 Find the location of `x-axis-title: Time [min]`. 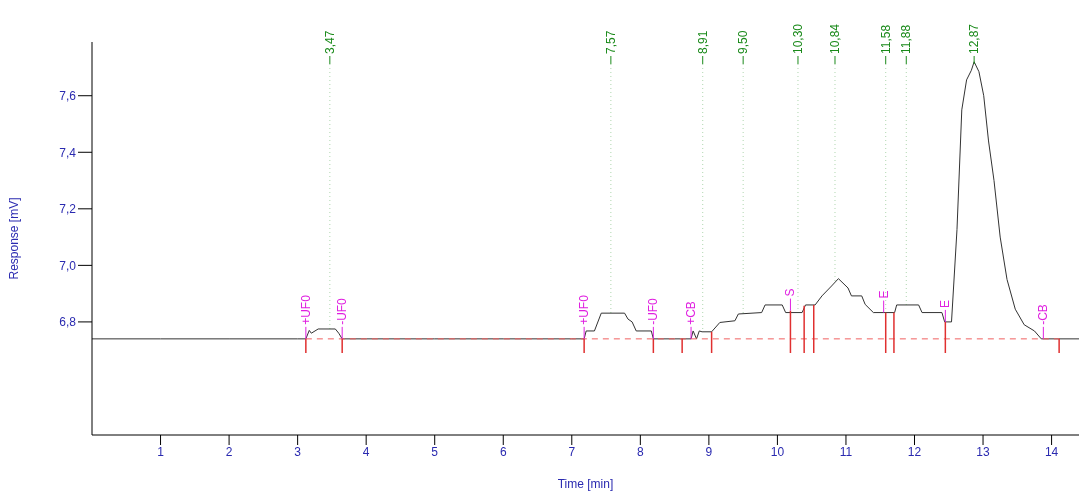

x-axis-title: Time [min] is located at coordinates (585, 484).